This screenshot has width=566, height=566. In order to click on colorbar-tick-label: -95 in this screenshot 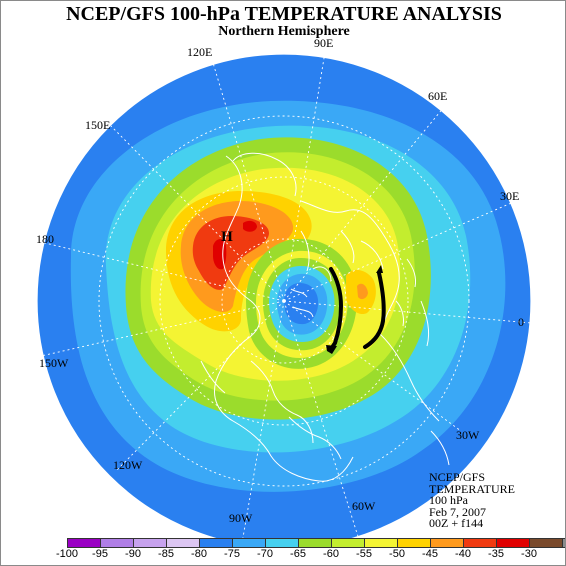, I will do `click(100, 554)`.